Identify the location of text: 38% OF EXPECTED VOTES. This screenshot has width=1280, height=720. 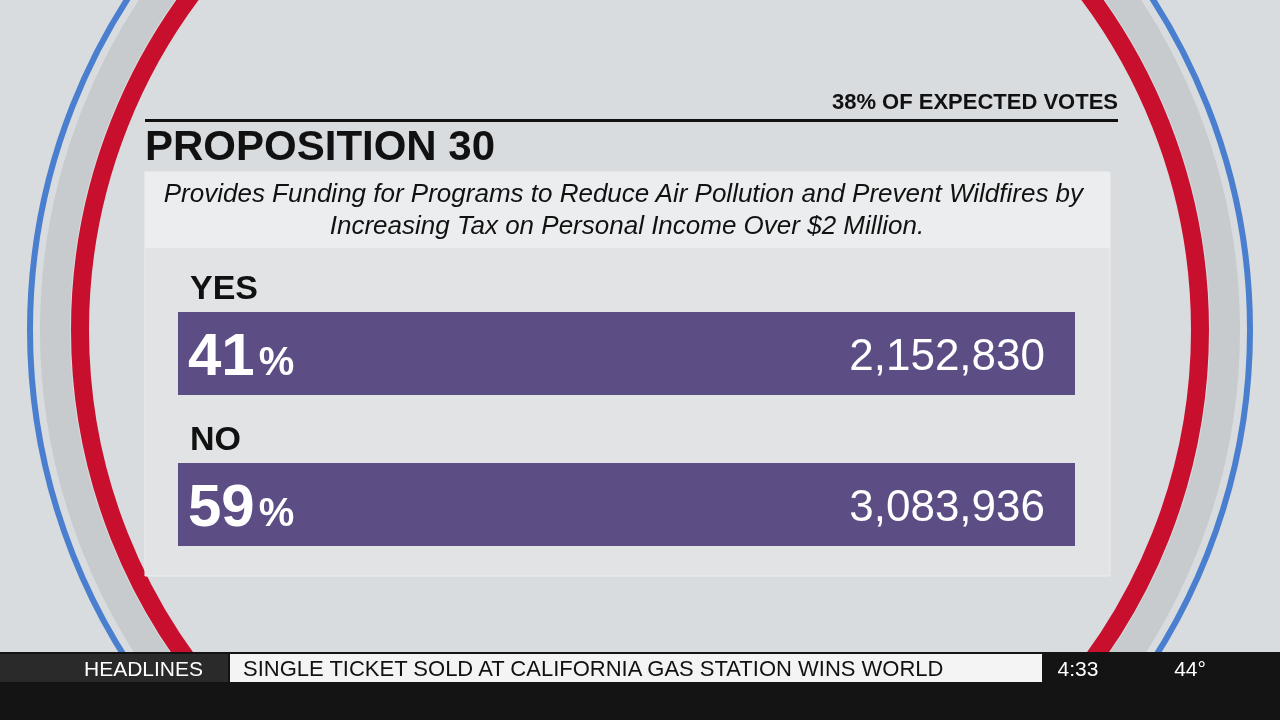
(974, 101).